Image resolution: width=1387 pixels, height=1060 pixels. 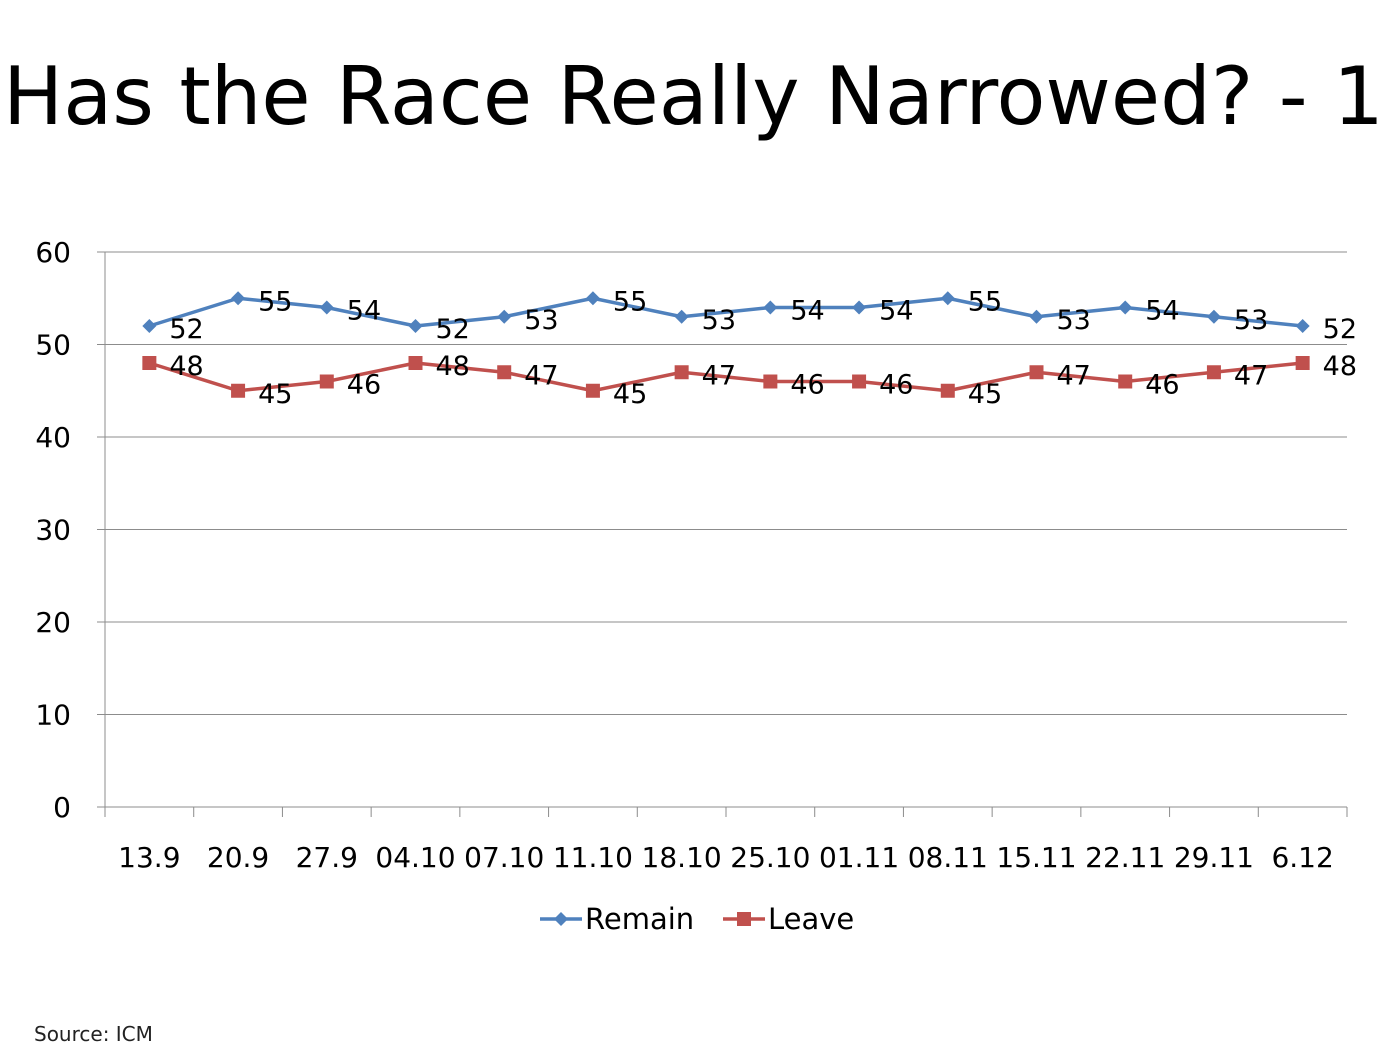 What do you see at coordinates (770, 857) in the screenshot?
I see `x-tick-label: 25.10` at bounding box center [770, 857].